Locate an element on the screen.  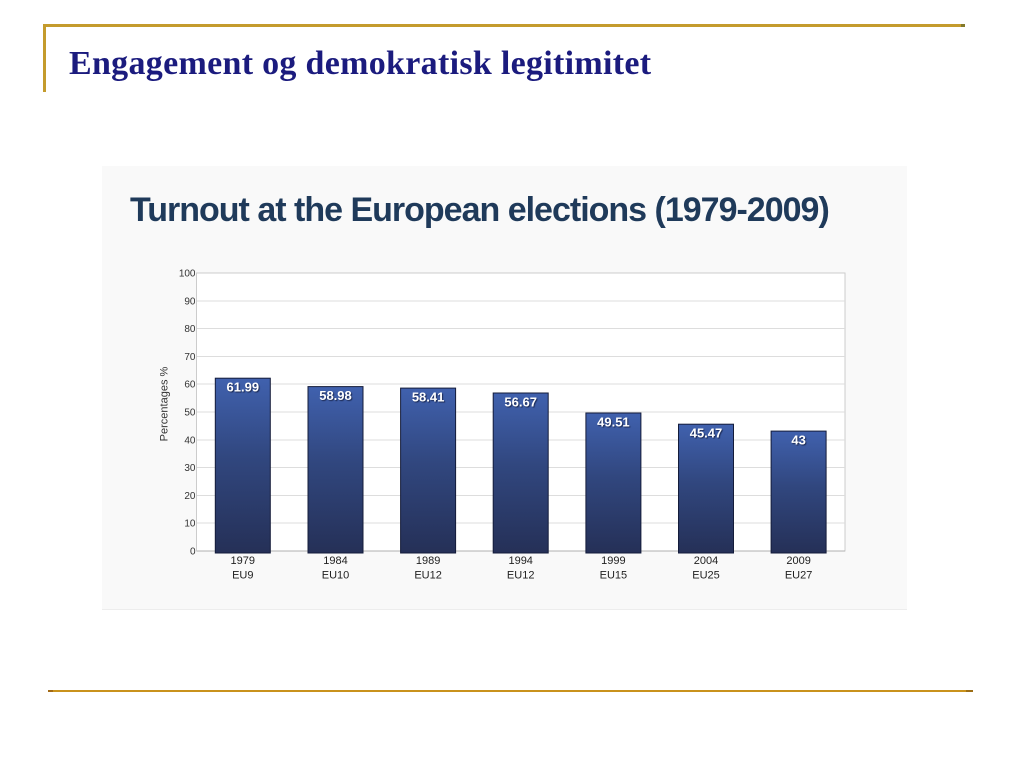
svg-text: 50 is located at coordinates (190, 413).